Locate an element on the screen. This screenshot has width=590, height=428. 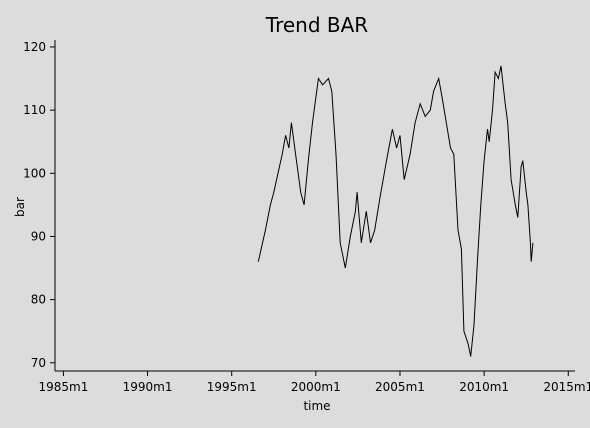
y-tick-label: 100 is located at coordinates (34, 173).